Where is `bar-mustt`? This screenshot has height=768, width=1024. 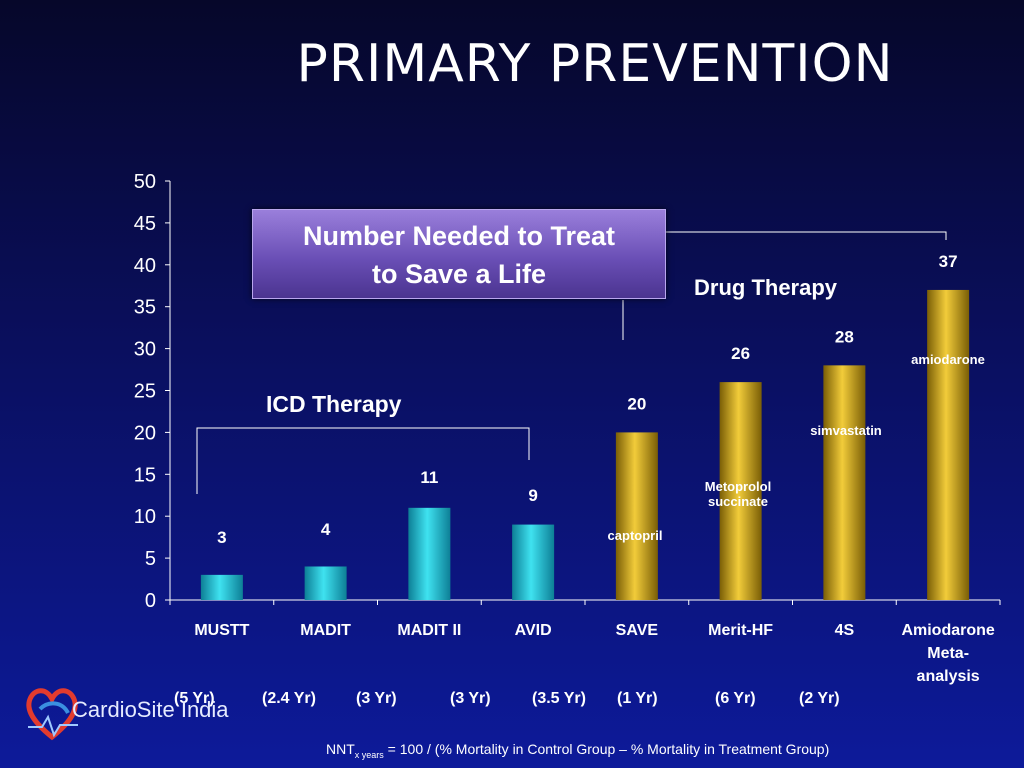
bar-mustt is located at coordinates (221, 587).